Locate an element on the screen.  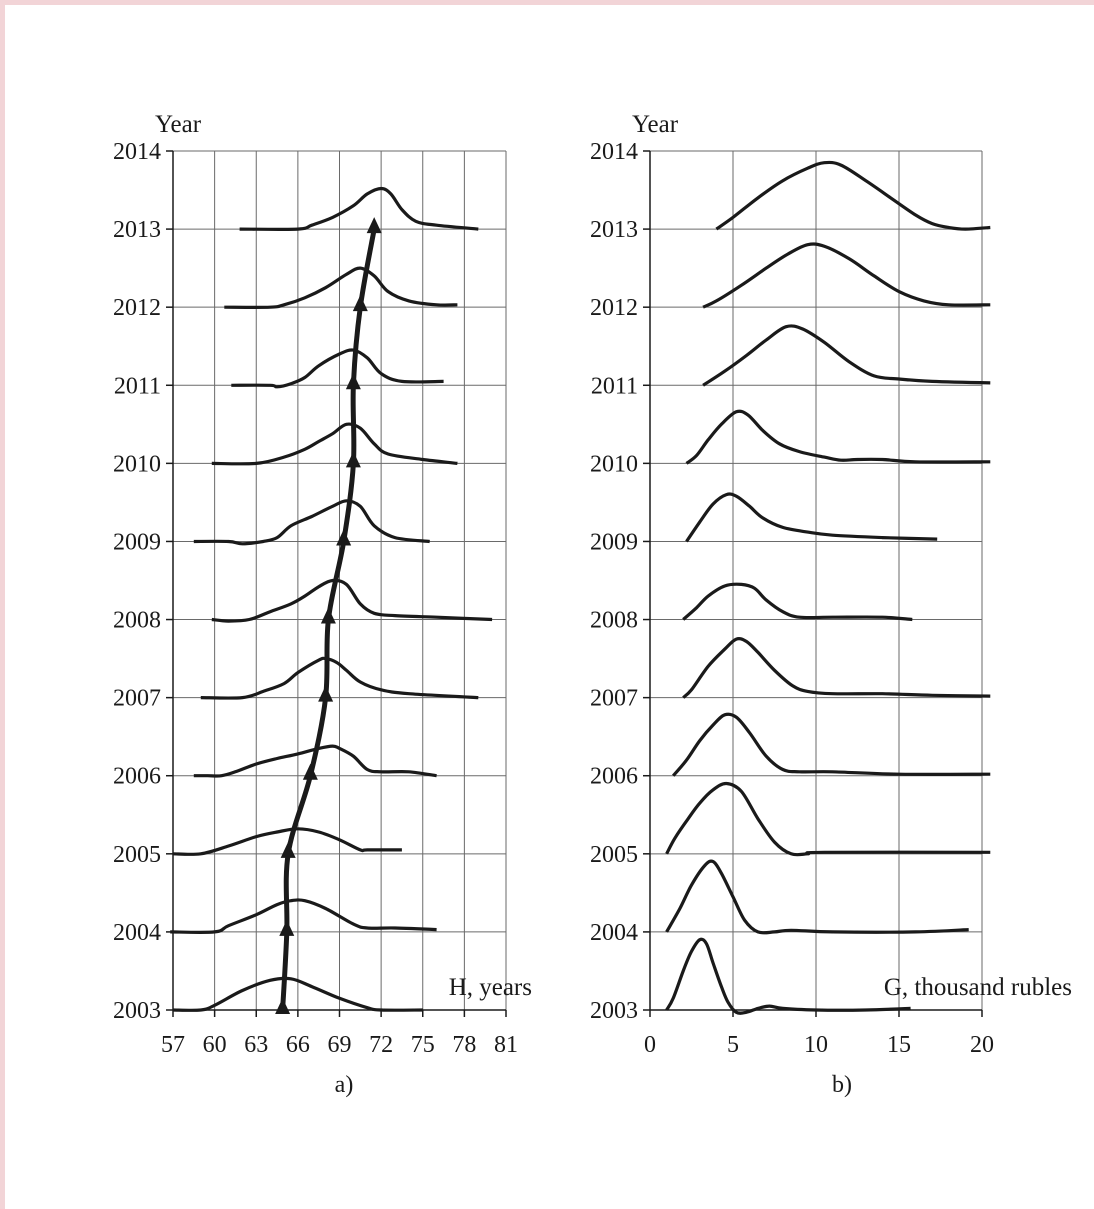
x-tick-label: 66 is located at coordinates (298, 1045).